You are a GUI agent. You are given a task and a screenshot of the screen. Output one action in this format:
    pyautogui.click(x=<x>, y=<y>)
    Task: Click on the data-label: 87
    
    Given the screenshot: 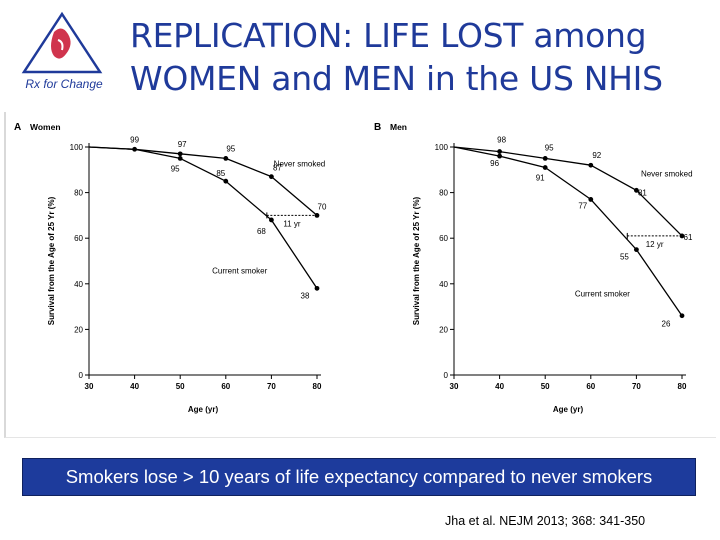 What is the action you would take?
    pyautogui.click(x=277, y=168)
    